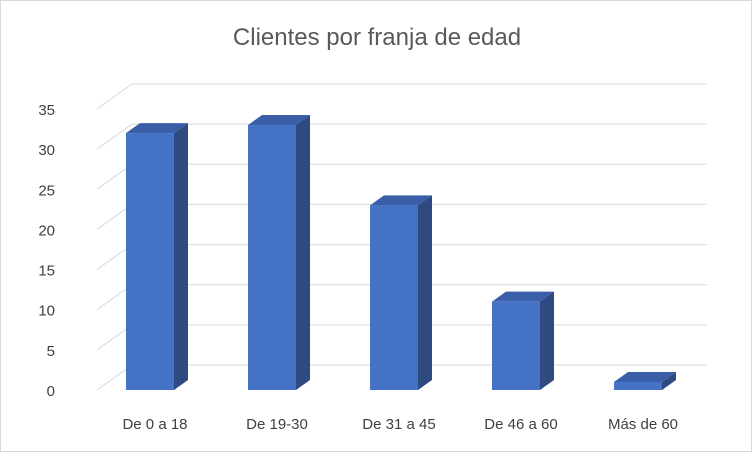  I want to click on y-tick-label: 10, so click(46, 311).